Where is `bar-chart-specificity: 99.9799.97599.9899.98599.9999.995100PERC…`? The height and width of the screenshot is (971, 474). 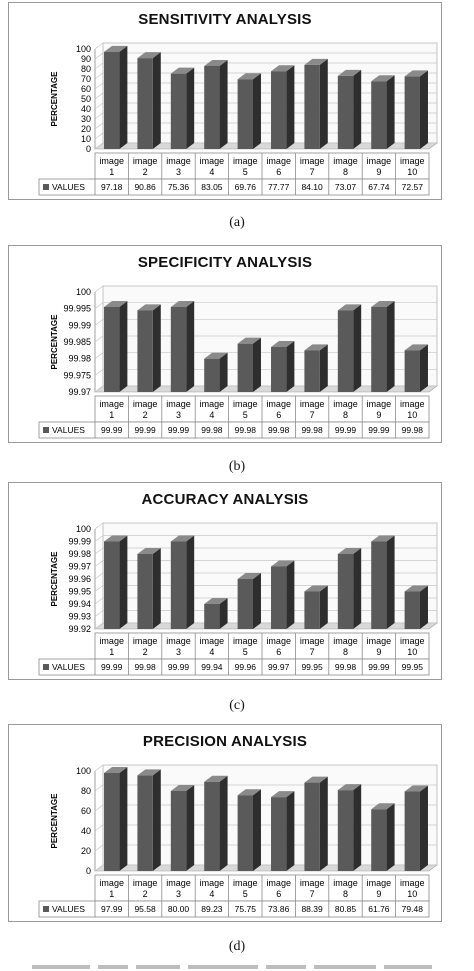
bar-chart-specificity: 99.9799.97599.9899.98599.9999.995100PERC… is located at coordinates (238, 362).